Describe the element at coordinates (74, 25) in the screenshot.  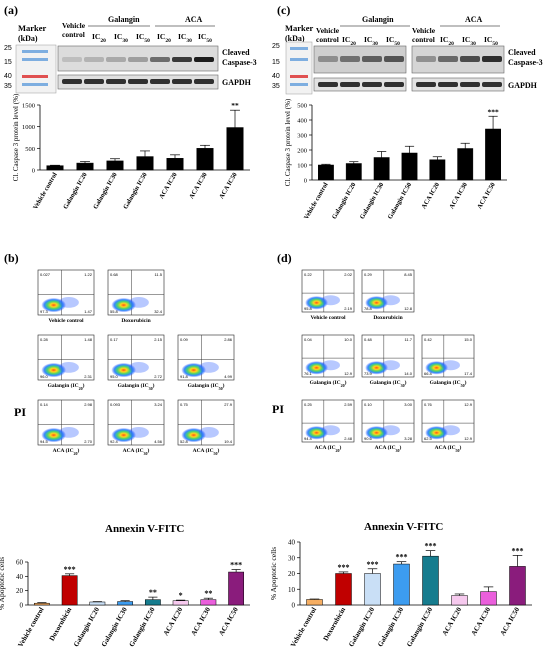
I see `lane-vehicle-1: Vehicle` at that location.